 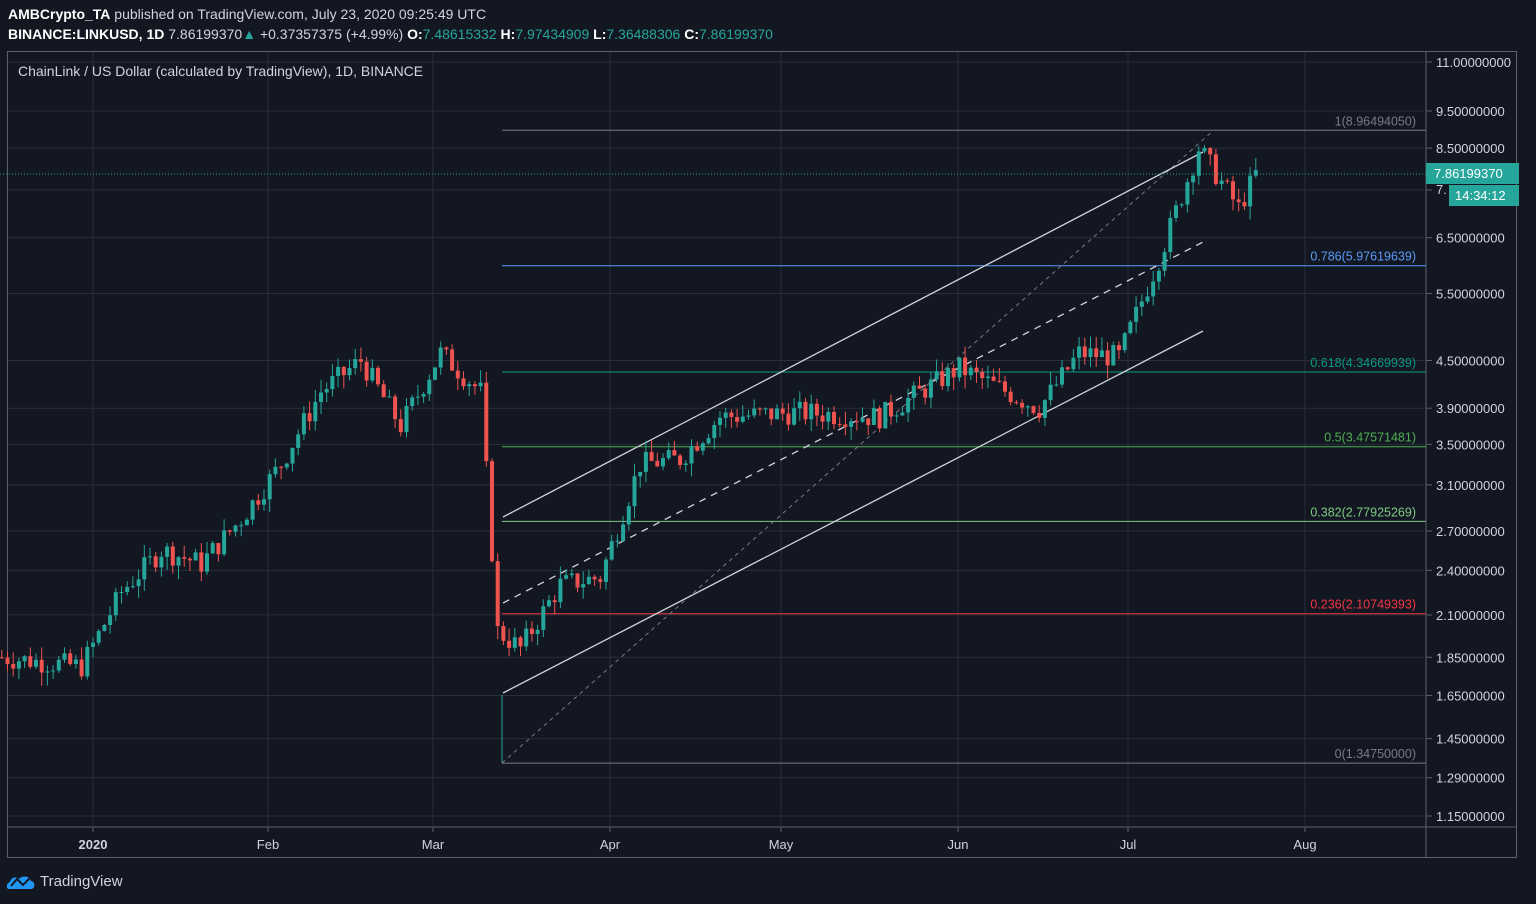 What do you see at coordinates (1480, 195) in the screenshot?
I see `countdown-text: 14:34:12` at bounding box center [1480, 195].